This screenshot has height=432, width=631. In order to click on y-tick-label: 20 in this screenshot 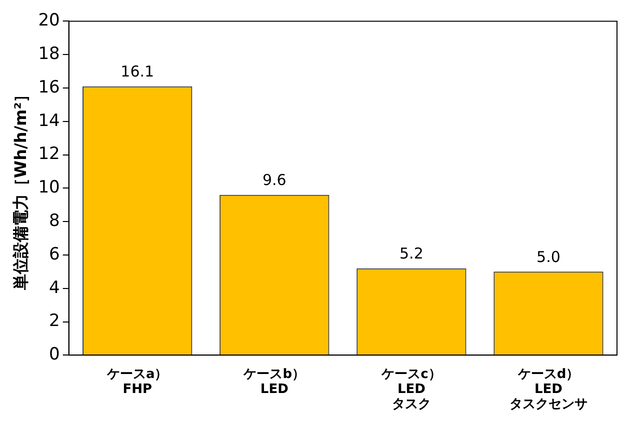, I will do `click(49, 20)`.